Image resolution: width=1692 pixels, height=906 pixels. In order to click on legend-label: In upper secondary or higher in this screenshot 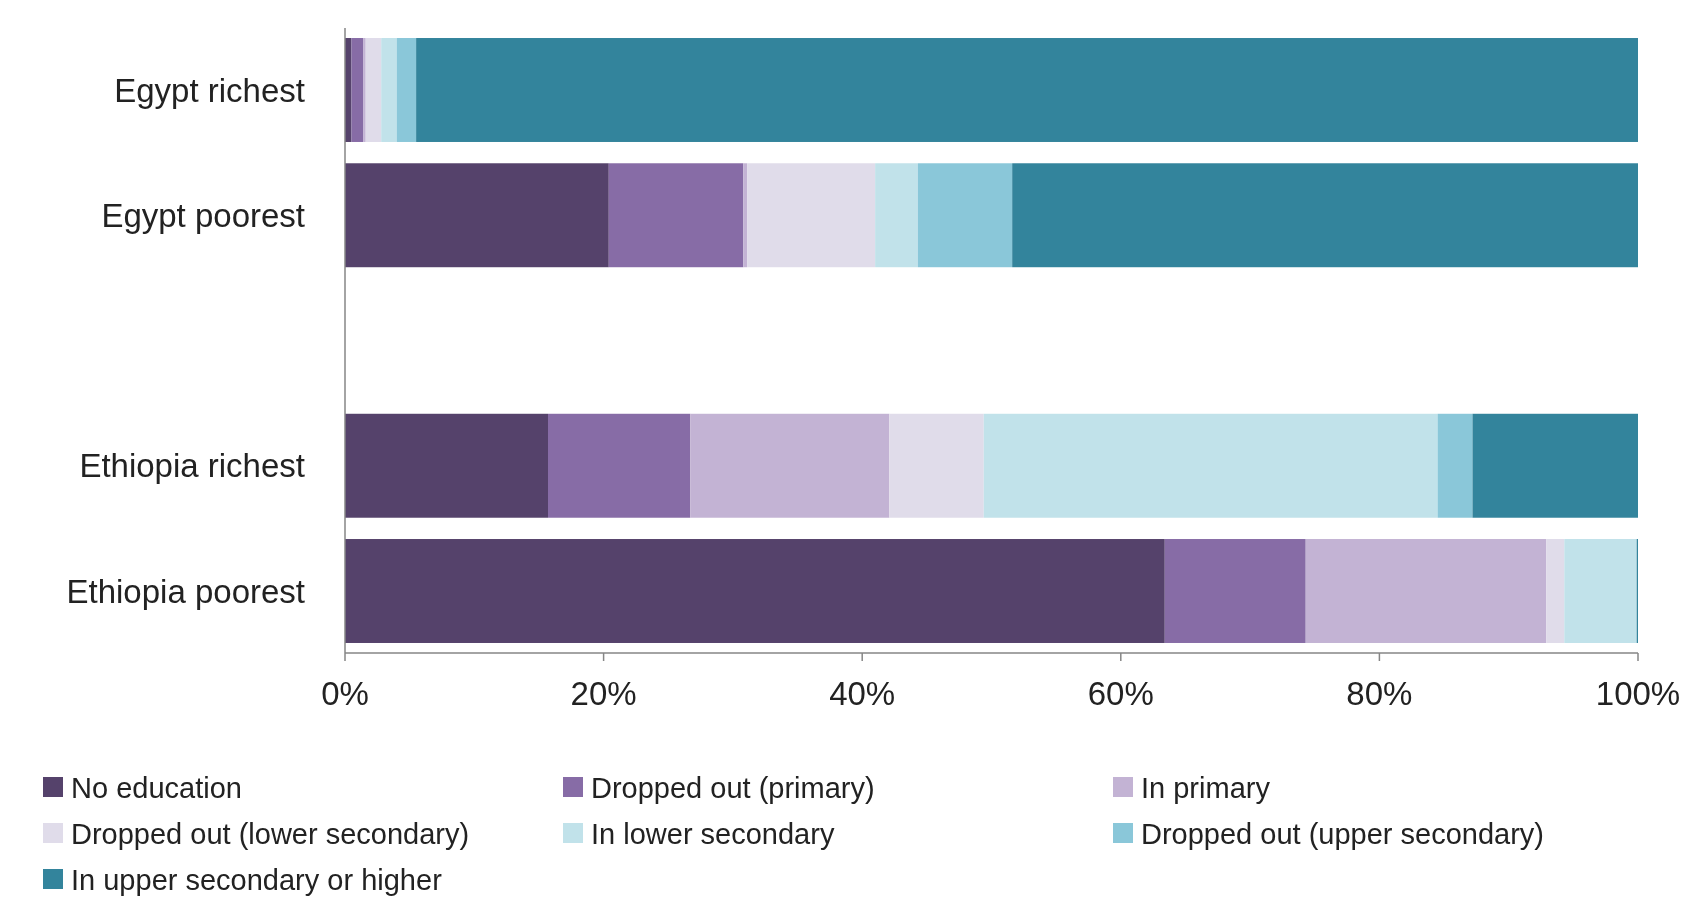, I will do `click(257, 880)`.